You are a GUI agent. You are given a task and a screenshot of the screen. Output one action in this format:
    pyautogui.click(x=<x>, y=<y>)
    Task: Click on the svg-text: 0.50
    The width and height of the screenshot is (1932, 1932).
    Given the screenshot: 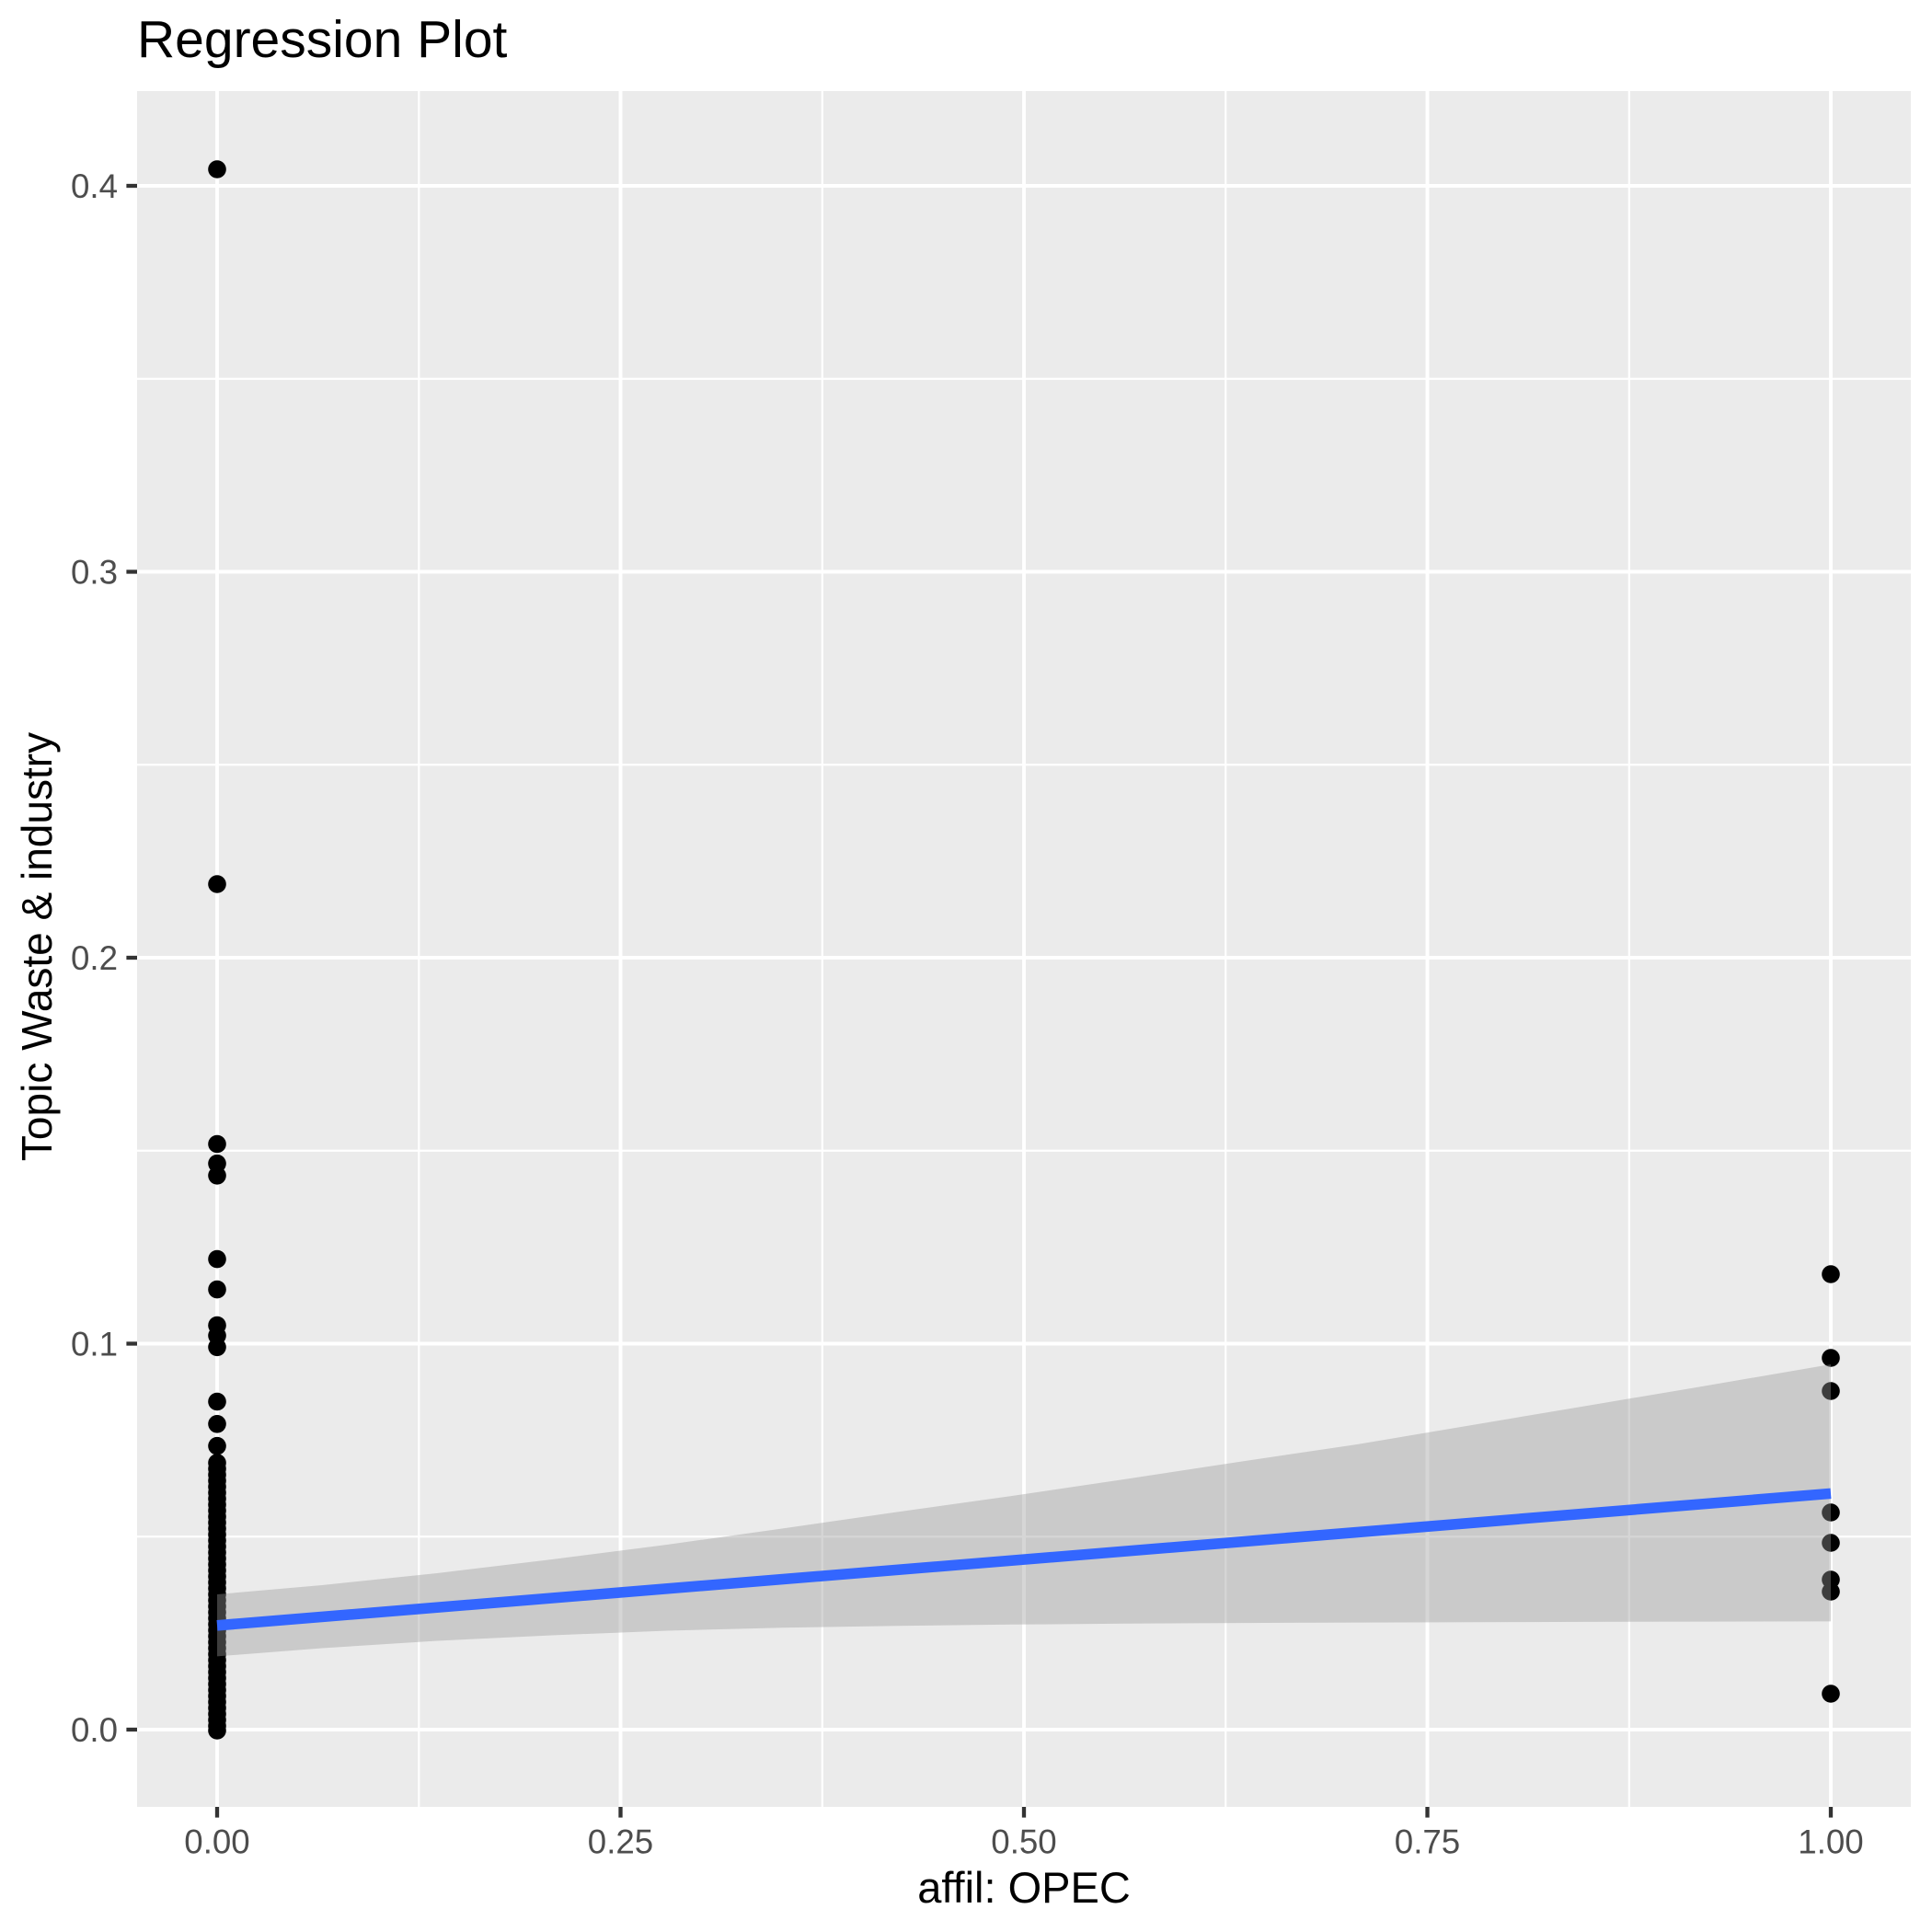 What is the action you would take?
    pyautogui.click(x=1023, y=1842)
    